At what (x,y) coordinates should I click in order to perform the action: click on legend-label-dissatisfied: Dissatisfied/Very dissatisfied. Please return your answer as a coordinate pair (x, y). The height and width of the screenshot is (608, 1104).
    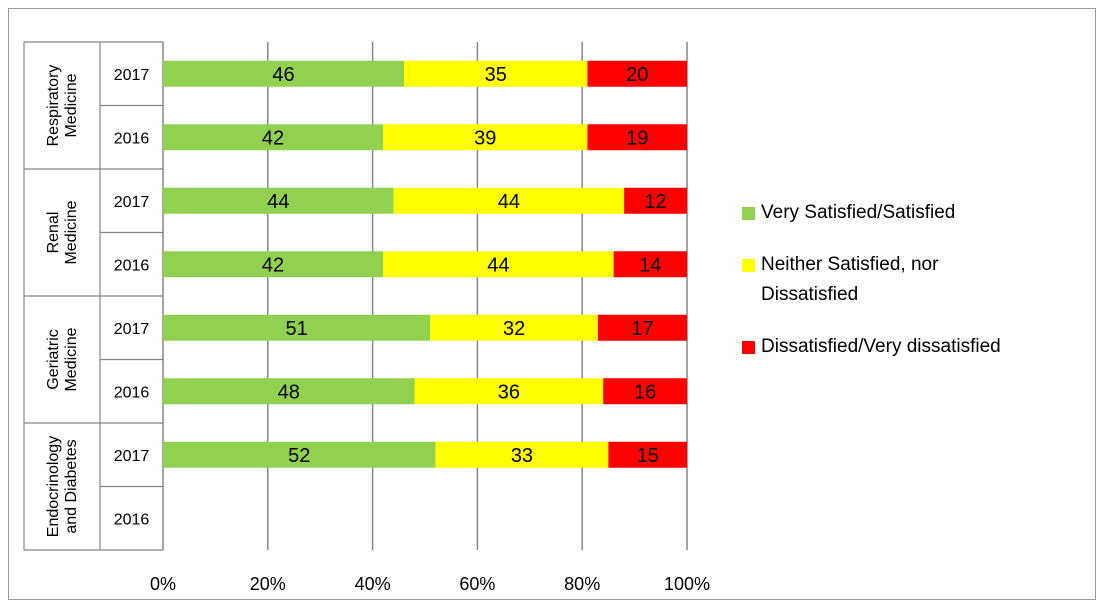
    Looking at the image, I should click on (881, 346).